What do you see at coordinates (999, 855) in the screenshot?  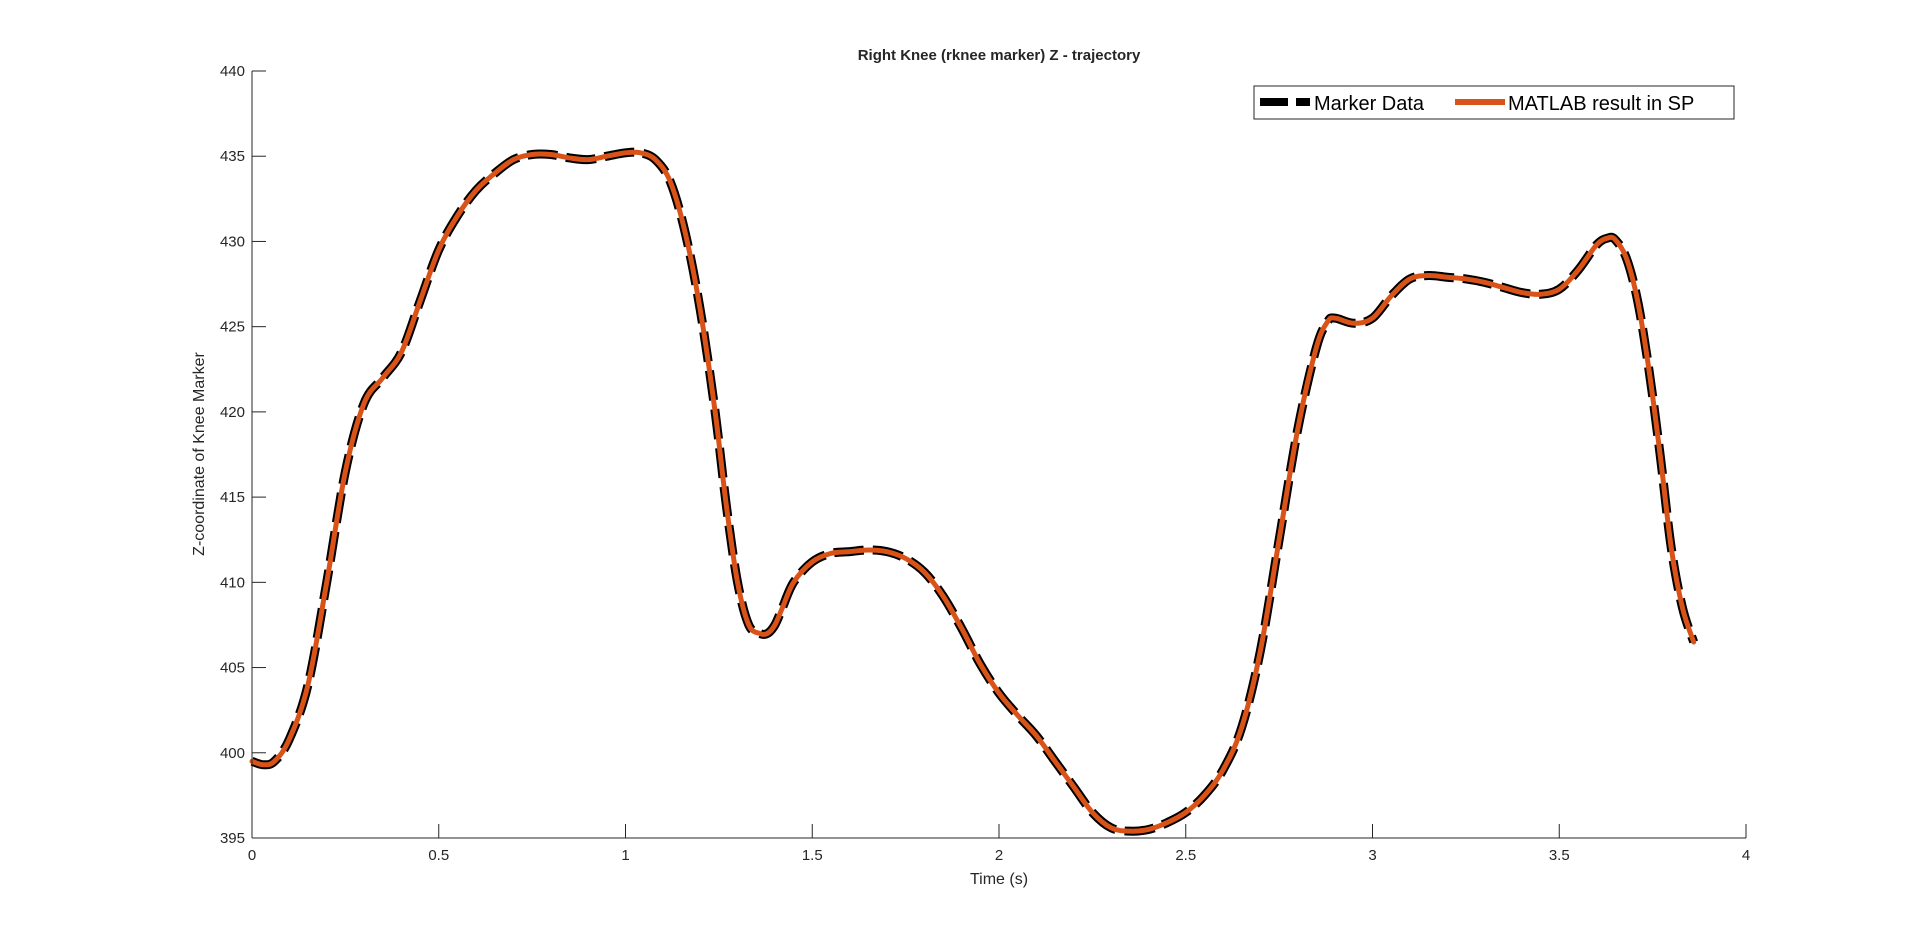 I see `x-tick-label: 2` at bounding box center [999, 855].